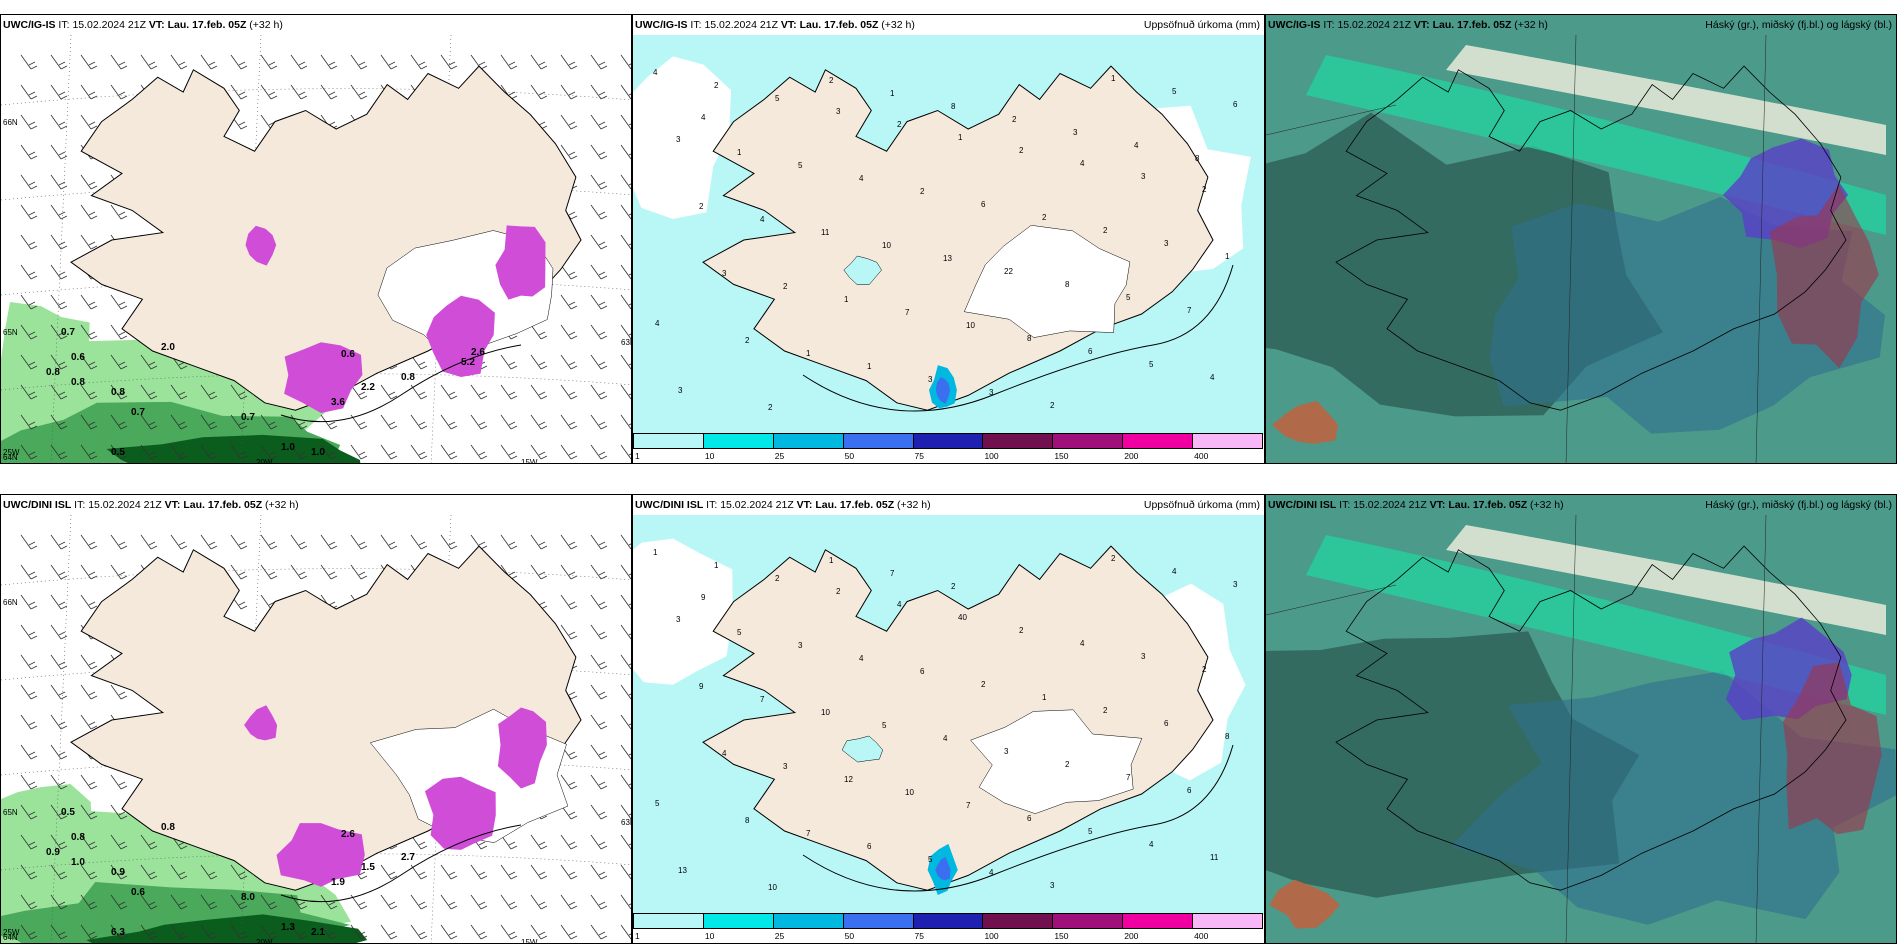 The width and height of the screenshot is (1900, 950). I want to click on colorbar-tick: 400, so click(1201, 936).